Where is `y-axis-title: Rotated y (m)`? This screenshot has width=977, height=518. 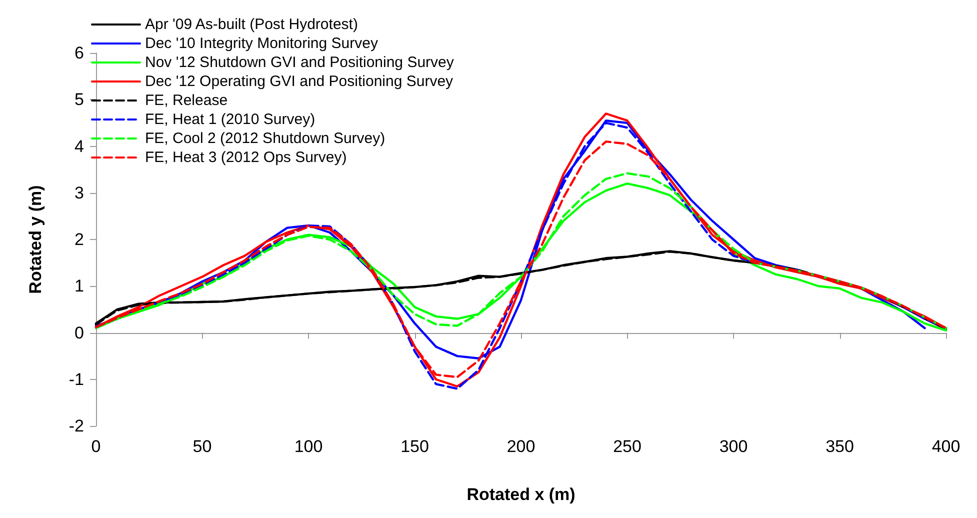 y-axis-title: Rotated y (m) is located at coordinates (35, 239).